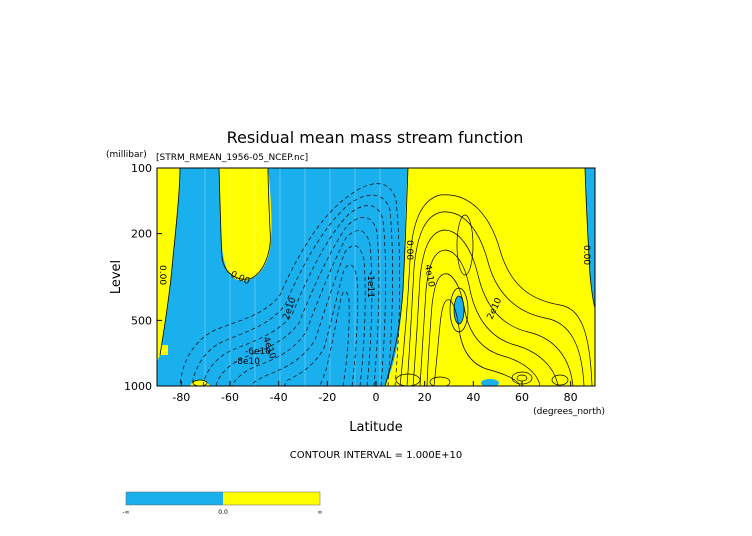  I want to click on negative-island-north, so click(459, 310).